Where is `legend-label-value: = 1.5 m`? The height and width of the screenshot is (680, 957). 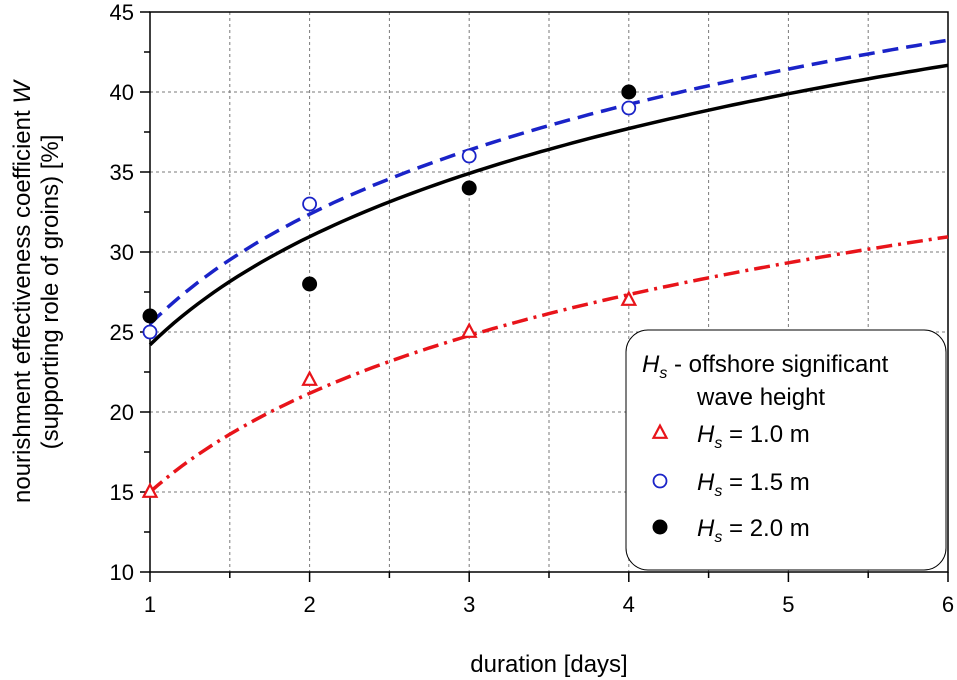 legend-label-value: = 1.5 m is located at coordinates (765, 482).